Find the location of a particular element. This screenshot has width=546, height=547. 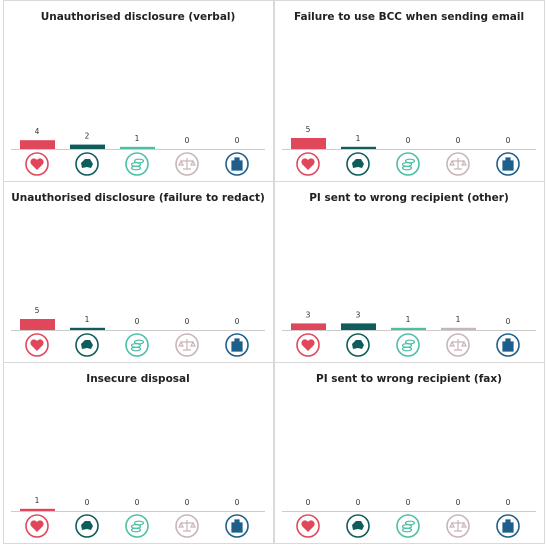

chart-title: Failure to use BCC when sending email is located at coordinates (409, 17).